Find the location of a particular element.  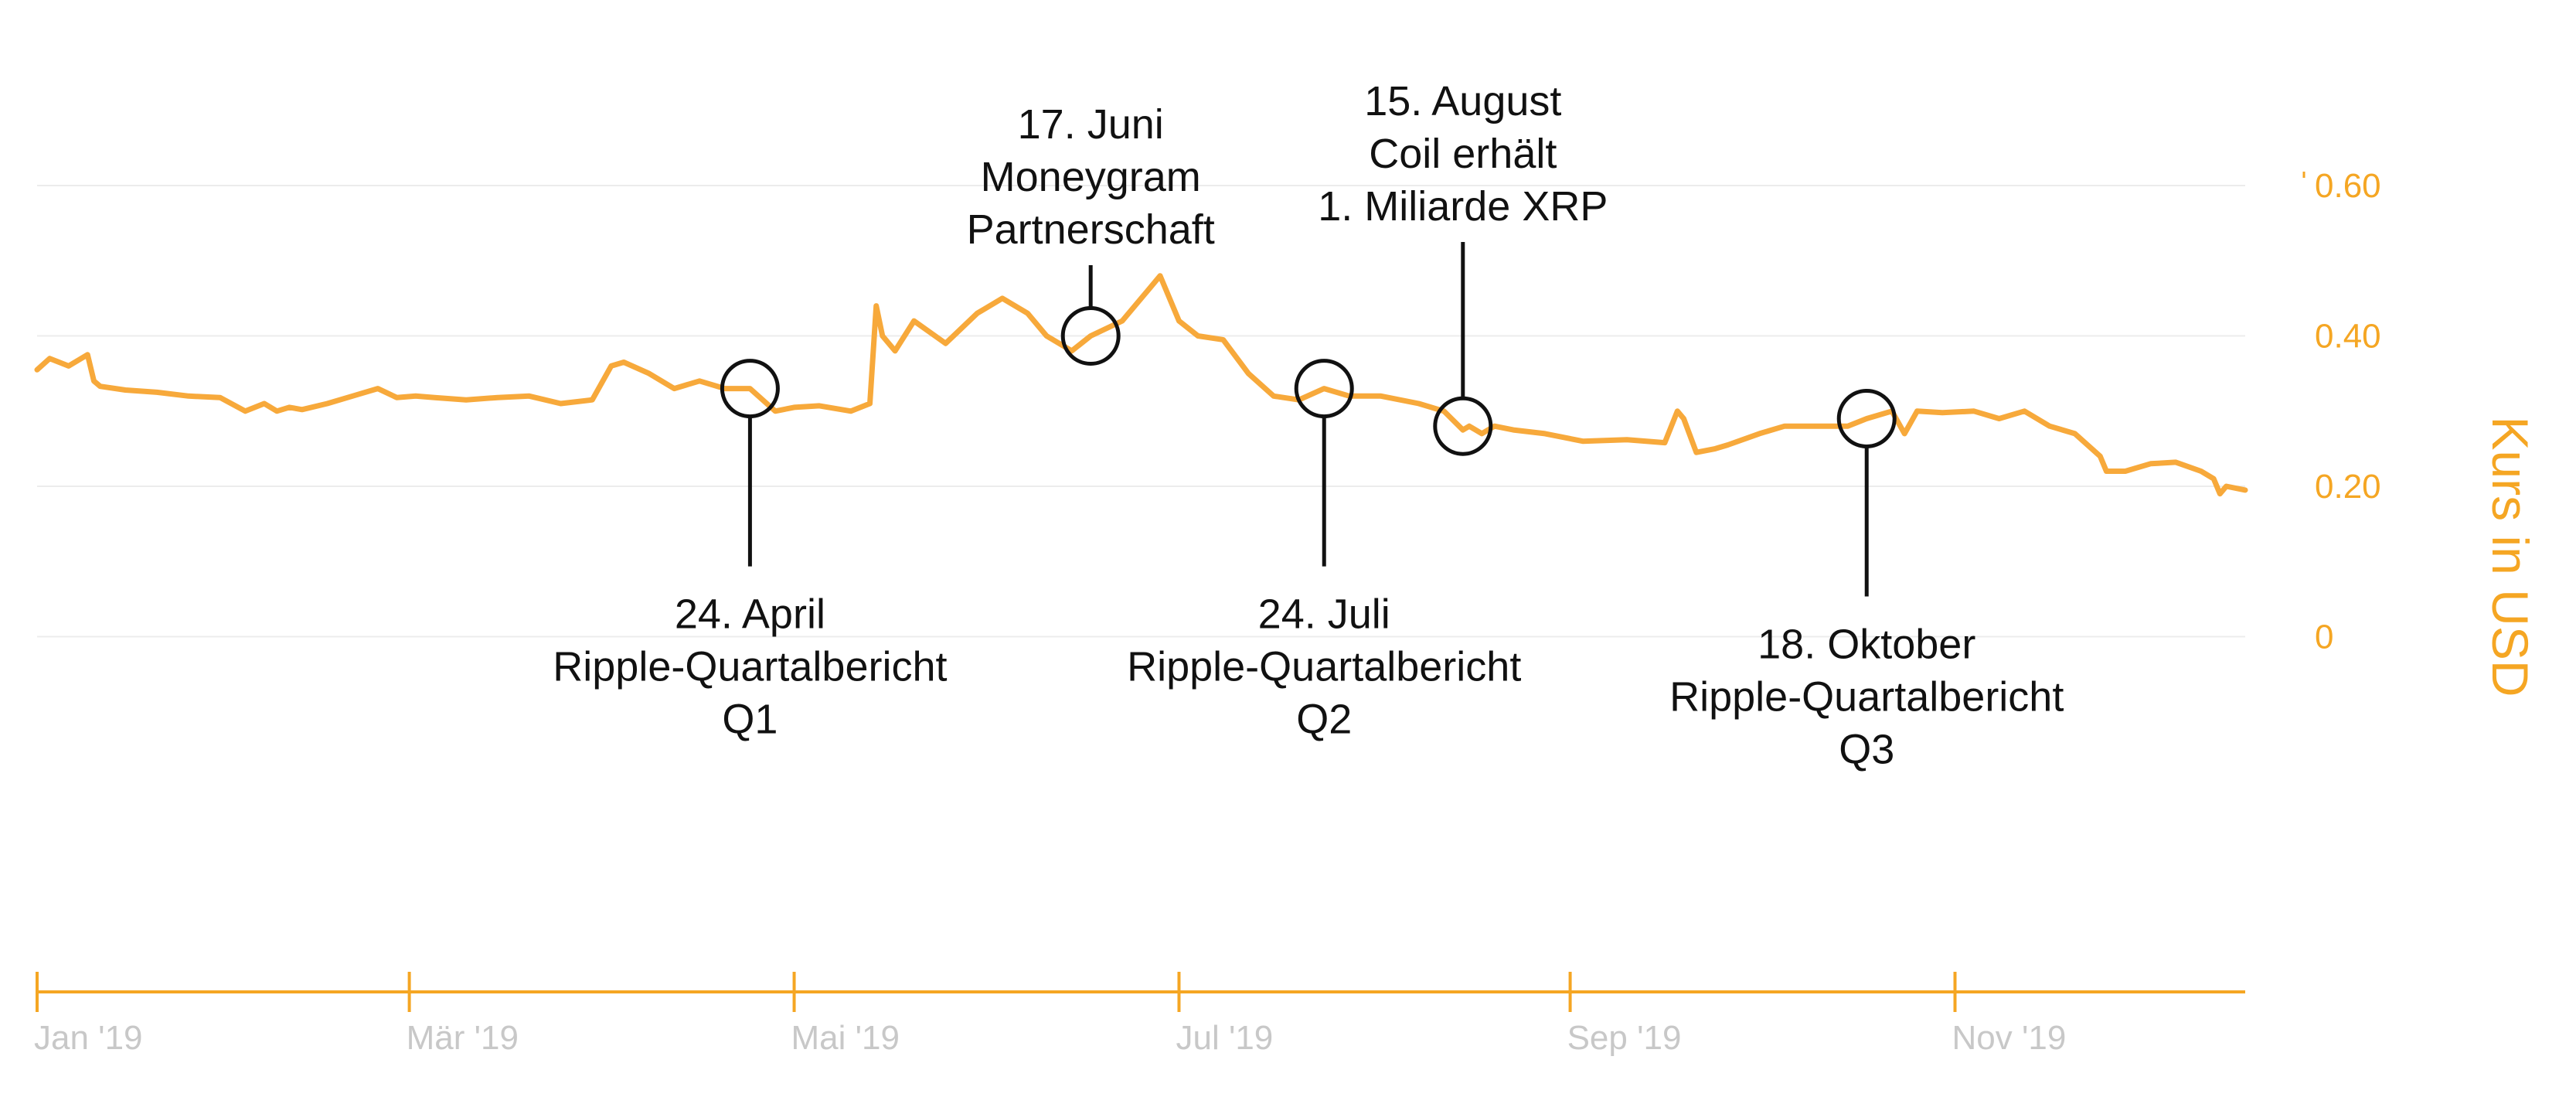

annotation-2: 24. Juli Ripple-Quartalbericht Q2 is located at coordinates (1324, 551).